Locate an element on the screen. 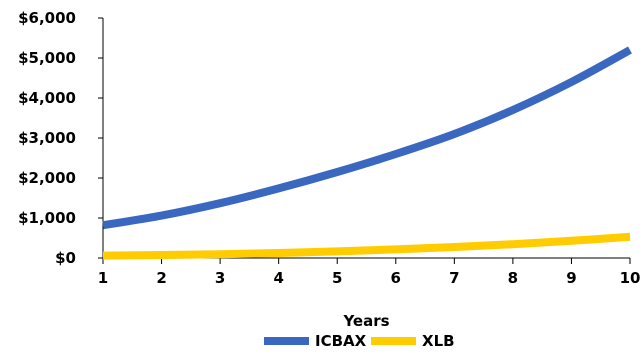 The image size is (644, 354). x-tick-label: 3 is located at coordinates (220, 278).